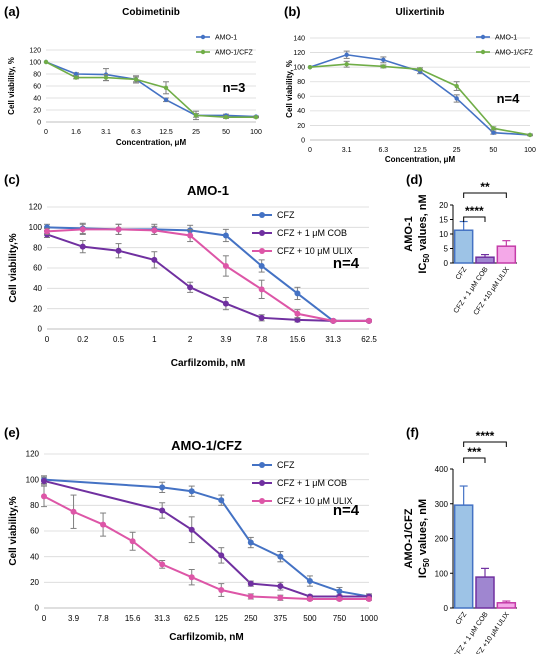 Image resolution: width=550 pixels, height=654 pixels. What do you see at coordinates (369, 618) in the screenshot?
I see `x-tick-label: 1000` at bounding box center [369, 618].